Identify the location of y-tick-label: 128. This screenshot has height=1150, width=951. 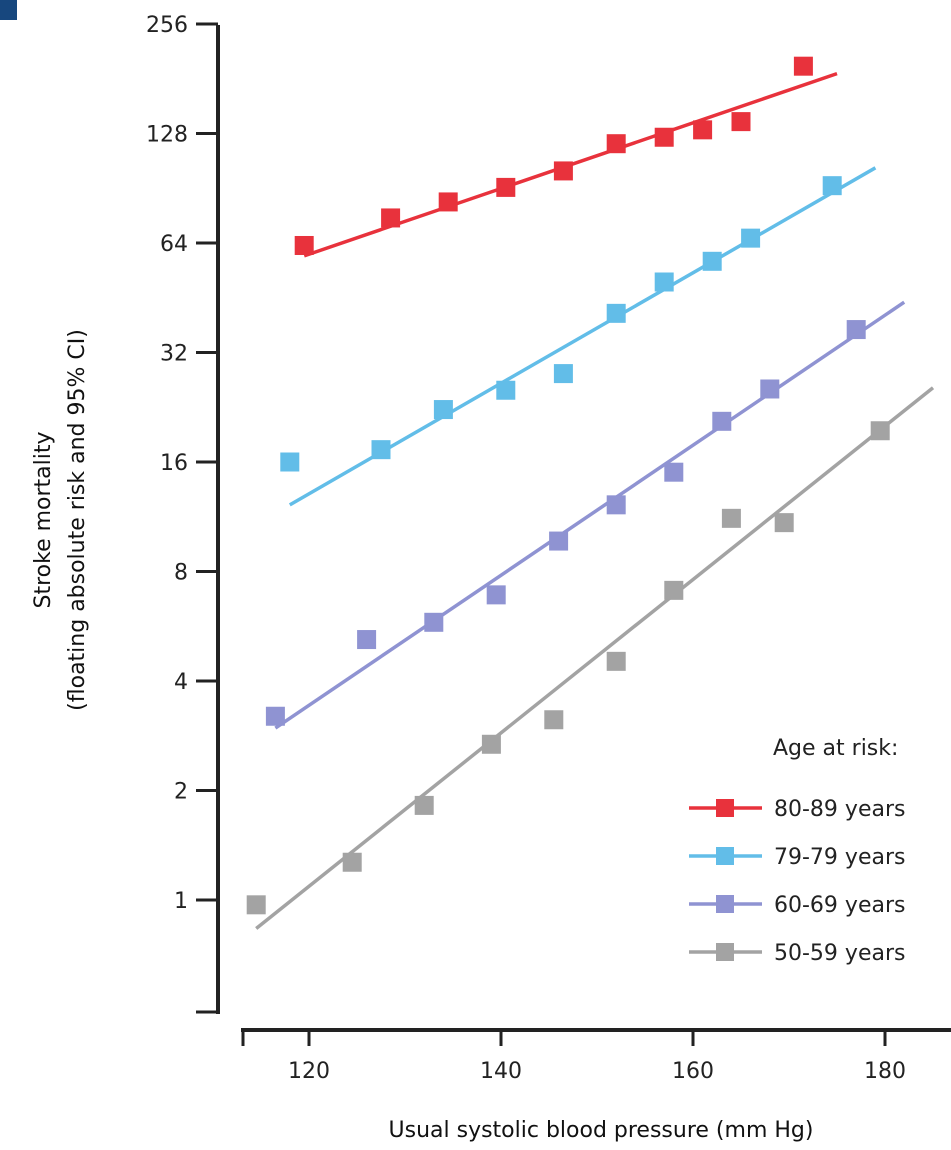
(167, 135).